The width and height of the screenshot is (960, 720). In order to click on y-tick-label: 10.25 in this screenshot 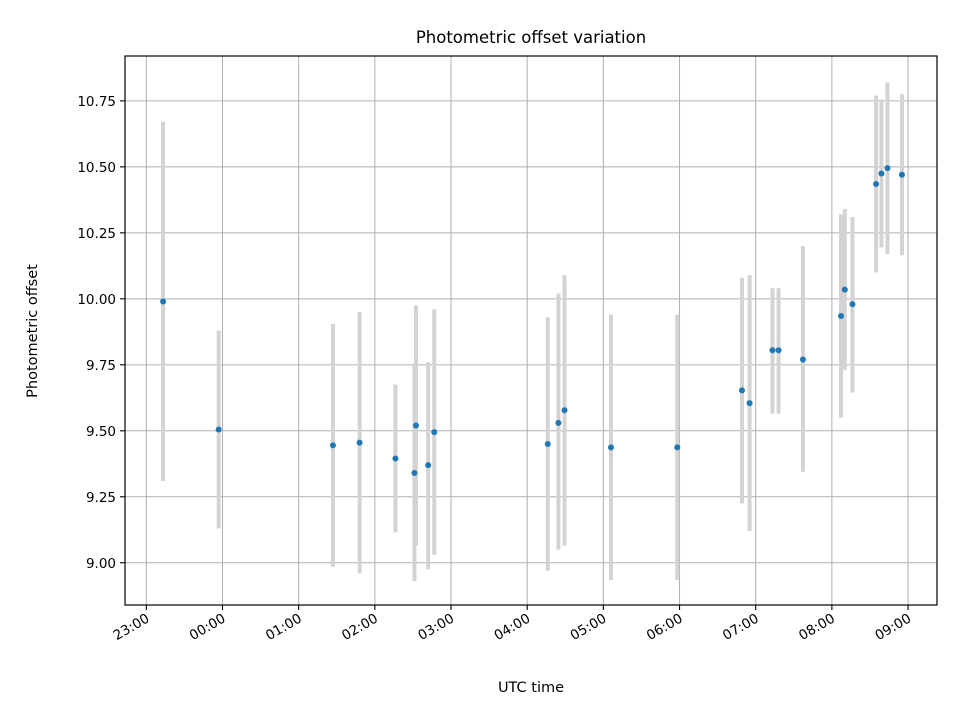, I will do `click(96, 234)`.